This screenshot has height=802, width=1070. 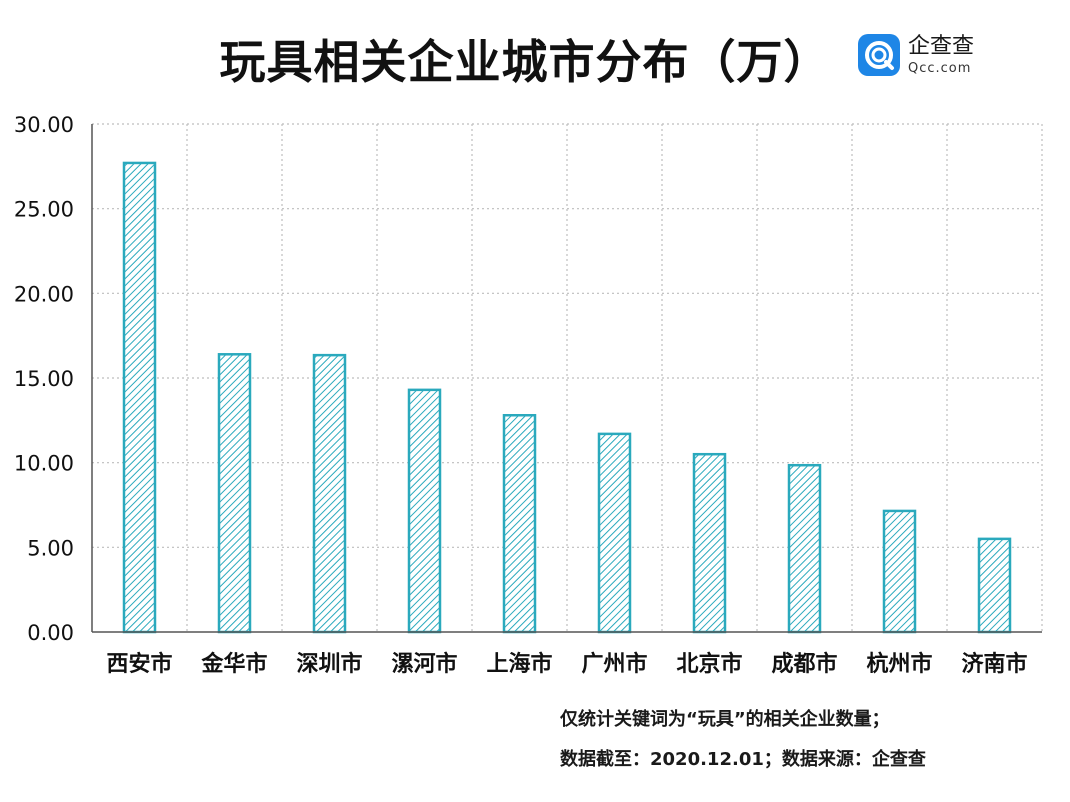 What do you see at coordinates (50, 548) in the screenshot?
I see `y-tick-label: 5.00` at bounding box center [50, 548].